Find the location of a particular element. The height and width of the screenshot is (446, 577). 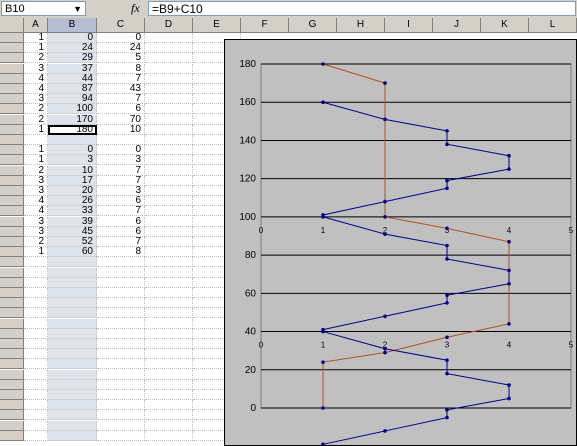

cell: 43 is located at coordinates (121, 89).